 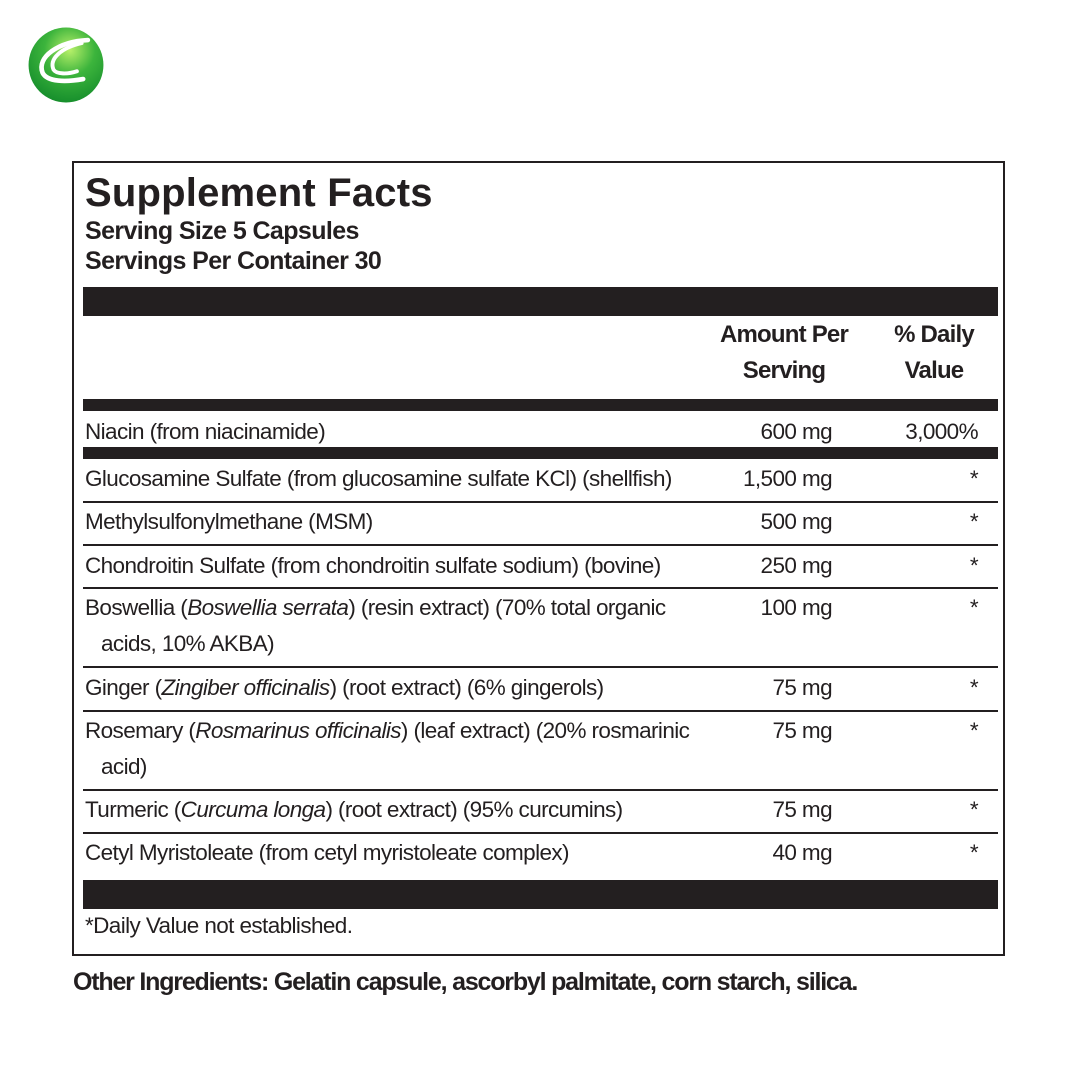 I want to click on nutrient-dv: 3,000%, so click(x=941, y=431).